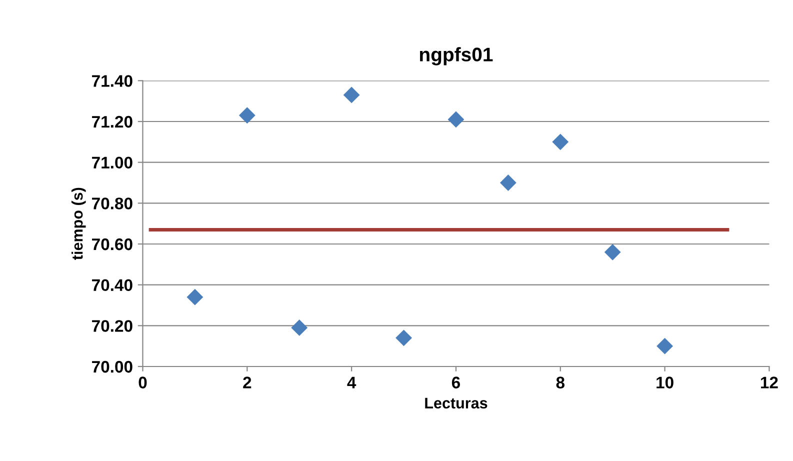 Image resolution: width=793 pixels, height=461 pixels. I want to click on y-tick-label: 71.00, so click(112, 162).